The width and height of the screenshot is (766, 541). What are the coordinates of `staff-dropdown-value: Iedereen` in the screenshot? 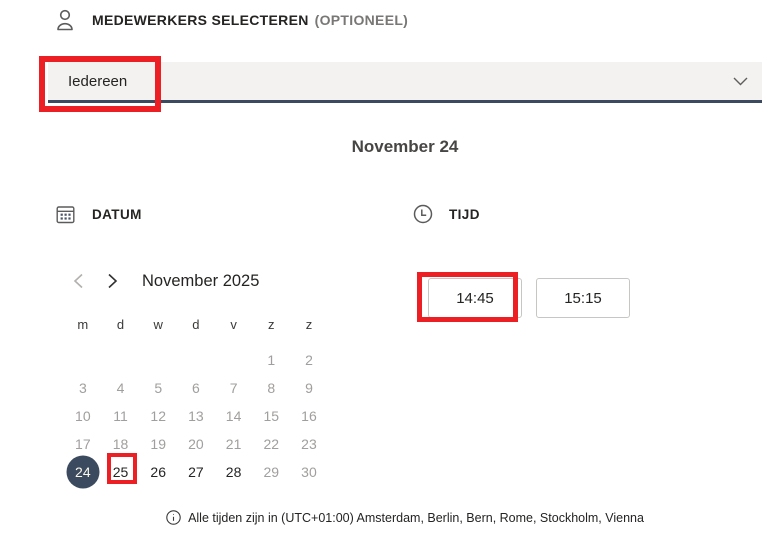 It's located at (98, 81).